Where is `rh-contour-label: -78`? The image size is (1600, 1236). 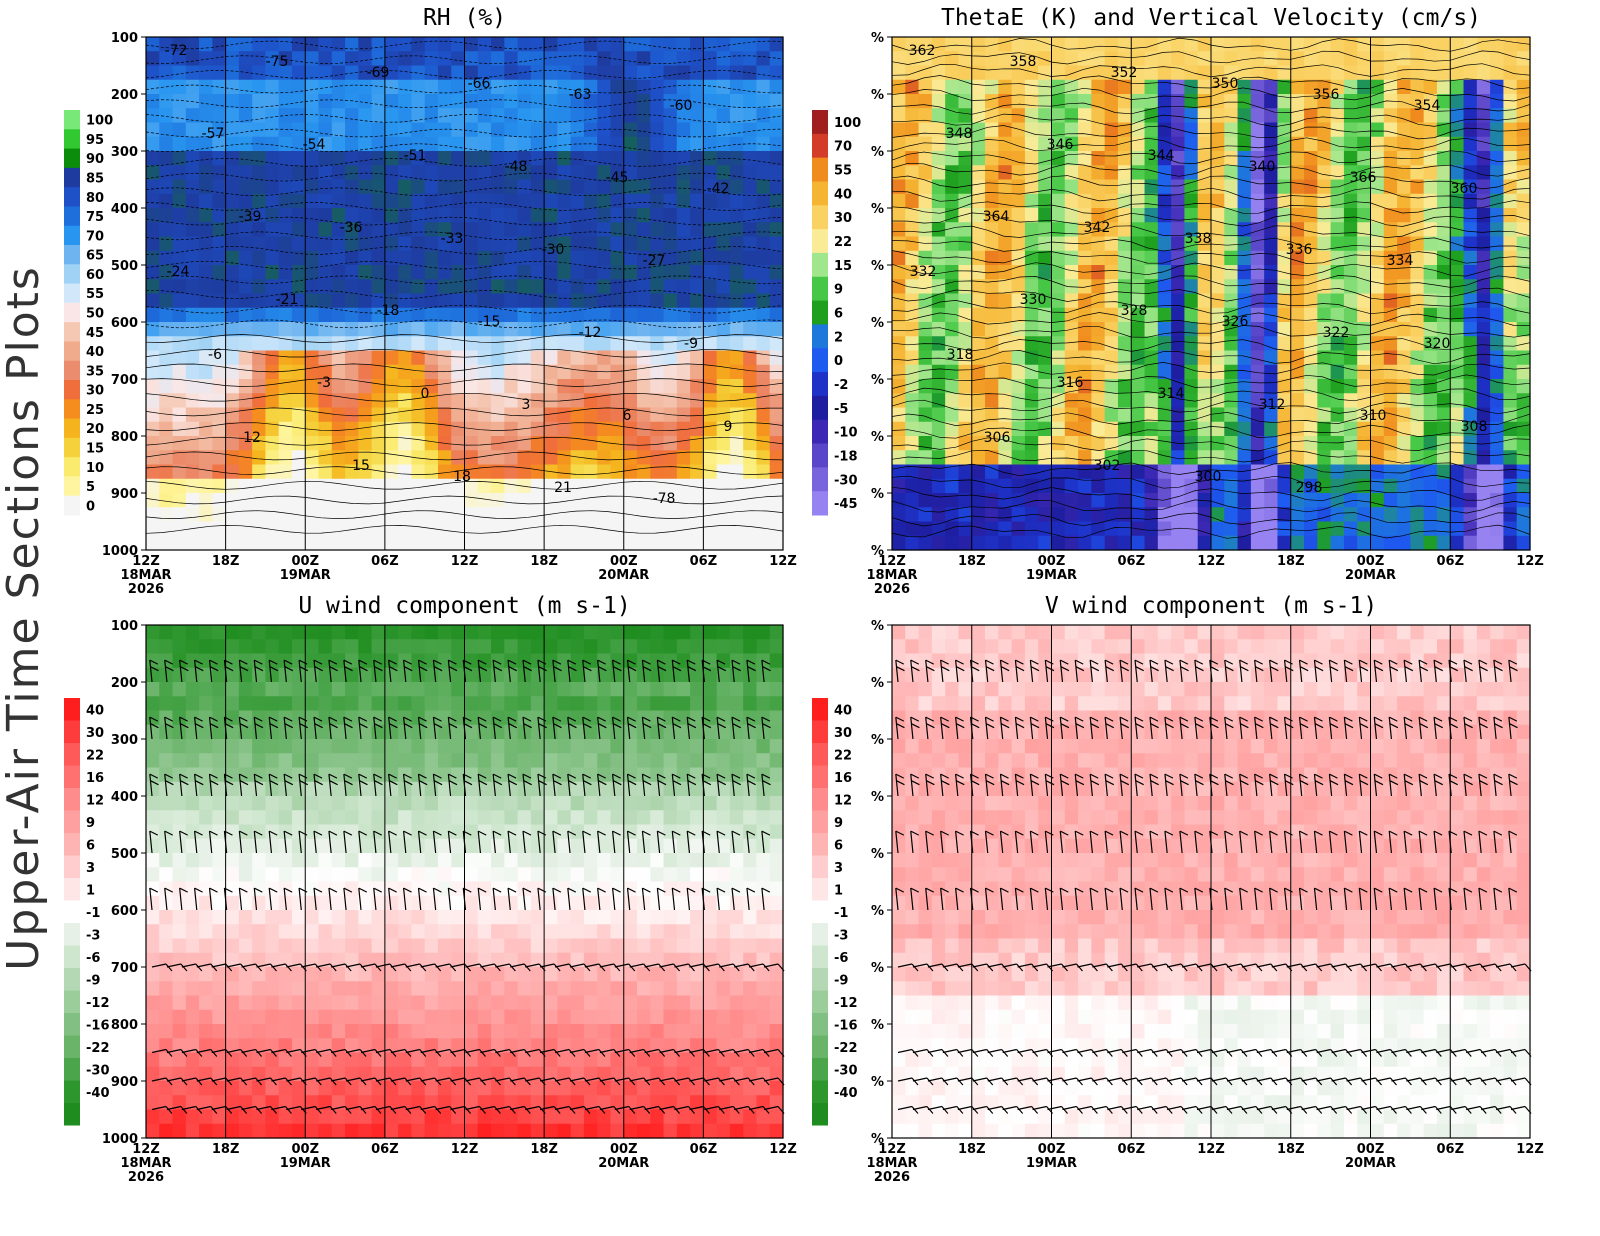
rh-contour-label: -78 is located at coordinates (664, 499).